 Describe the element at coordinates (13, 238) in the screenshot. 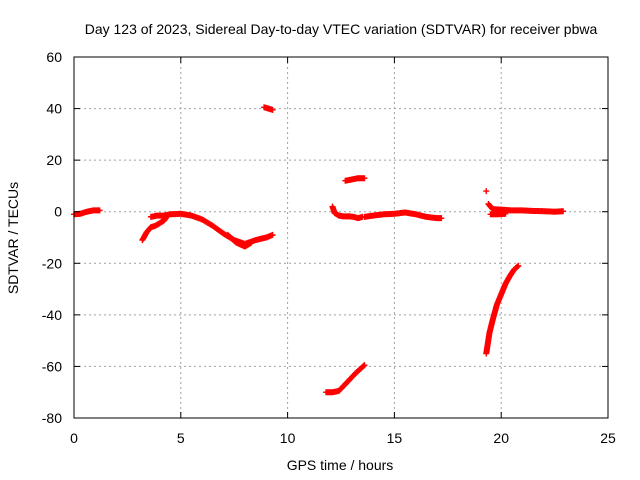

I see `y-axis-label: SDTVAR / TECUs` at that location.